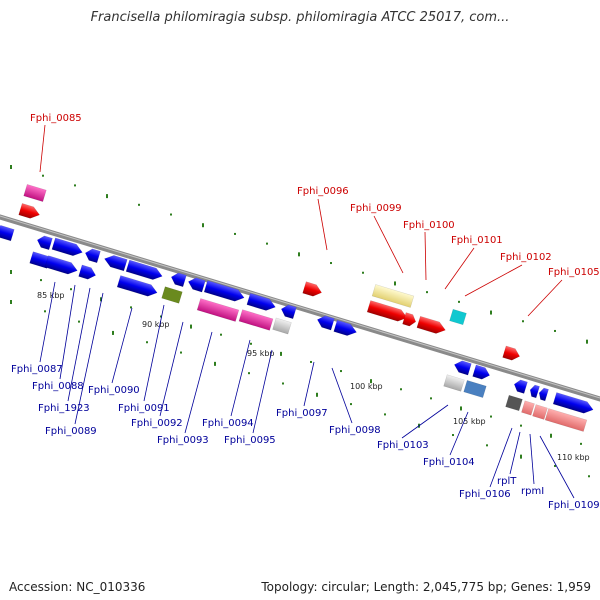  What do you see at coordinates (323, 191) in the screenshot?
I see `gene-label: Fphi_0096` at bounding box center [323, 191].